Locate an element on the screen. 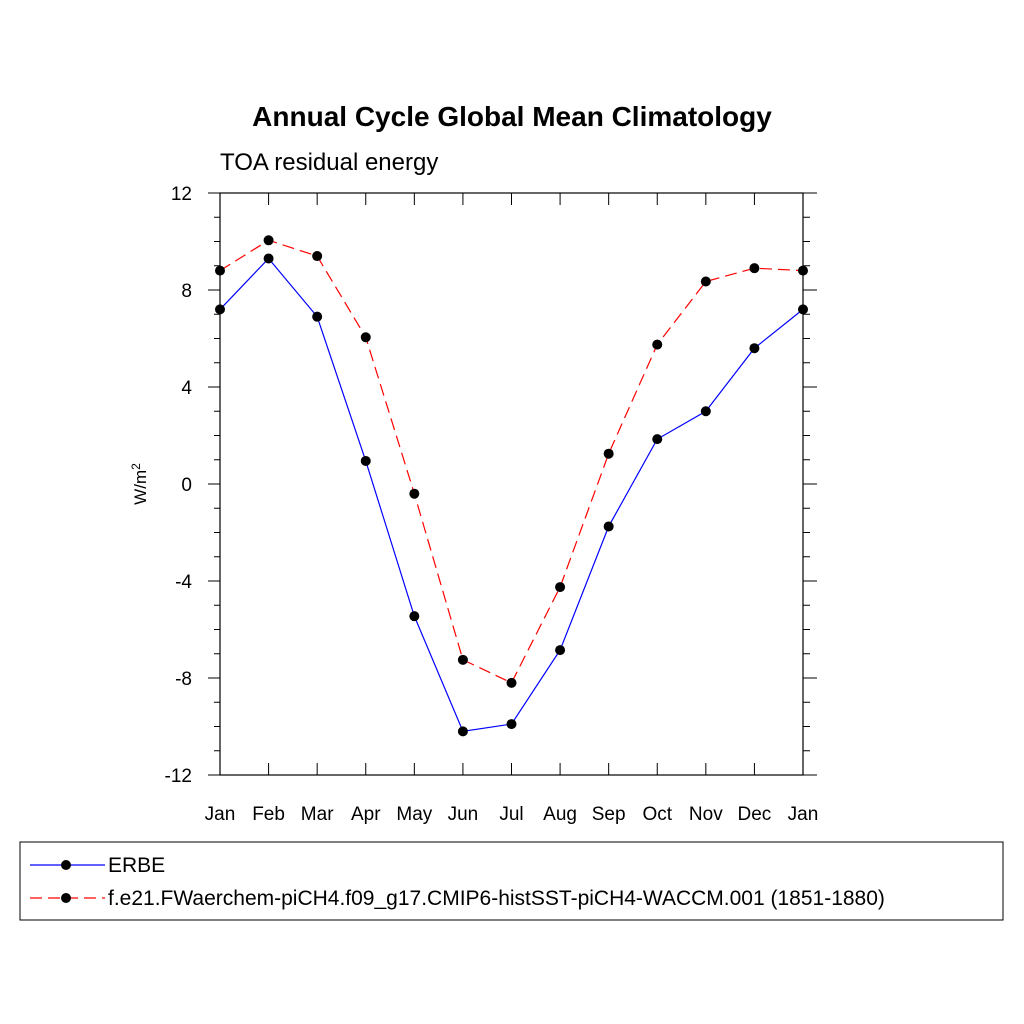 Image resolution: width=1024 pixels, height=1024 pixels. y-tick-label: -12 is located at coordinates (178, 776).